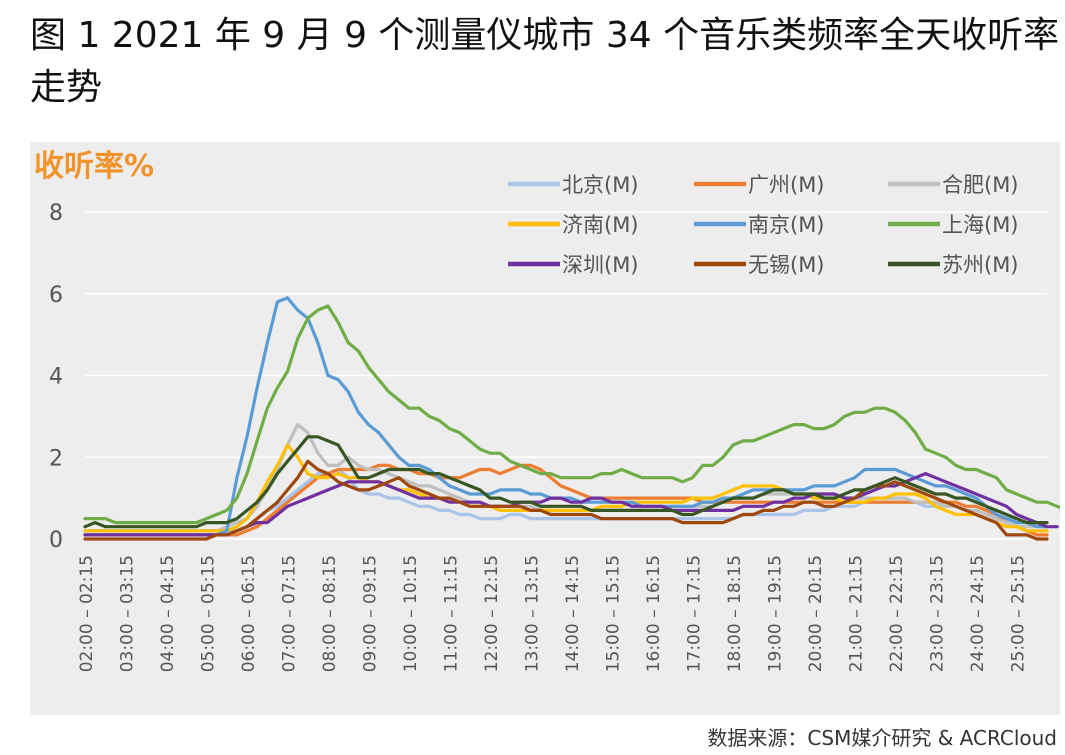  Describe the element at coordinates (545, 61) in the screenshot. I see `chart-title: 图 1 2021 年 9 月 9 个测量仪城市 34 个音乐类频率全天收听率走势` at that location.